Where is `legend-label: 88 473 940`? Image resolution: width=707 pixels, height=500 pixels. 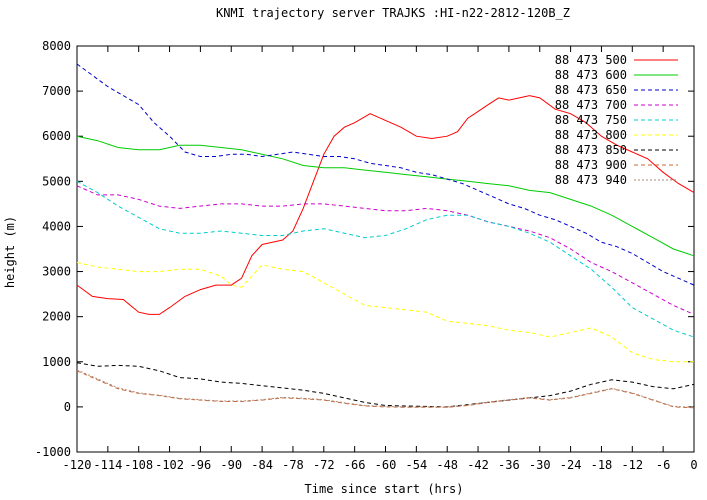 legend-label: 88 473 940 is located at coordinates (591, 180).